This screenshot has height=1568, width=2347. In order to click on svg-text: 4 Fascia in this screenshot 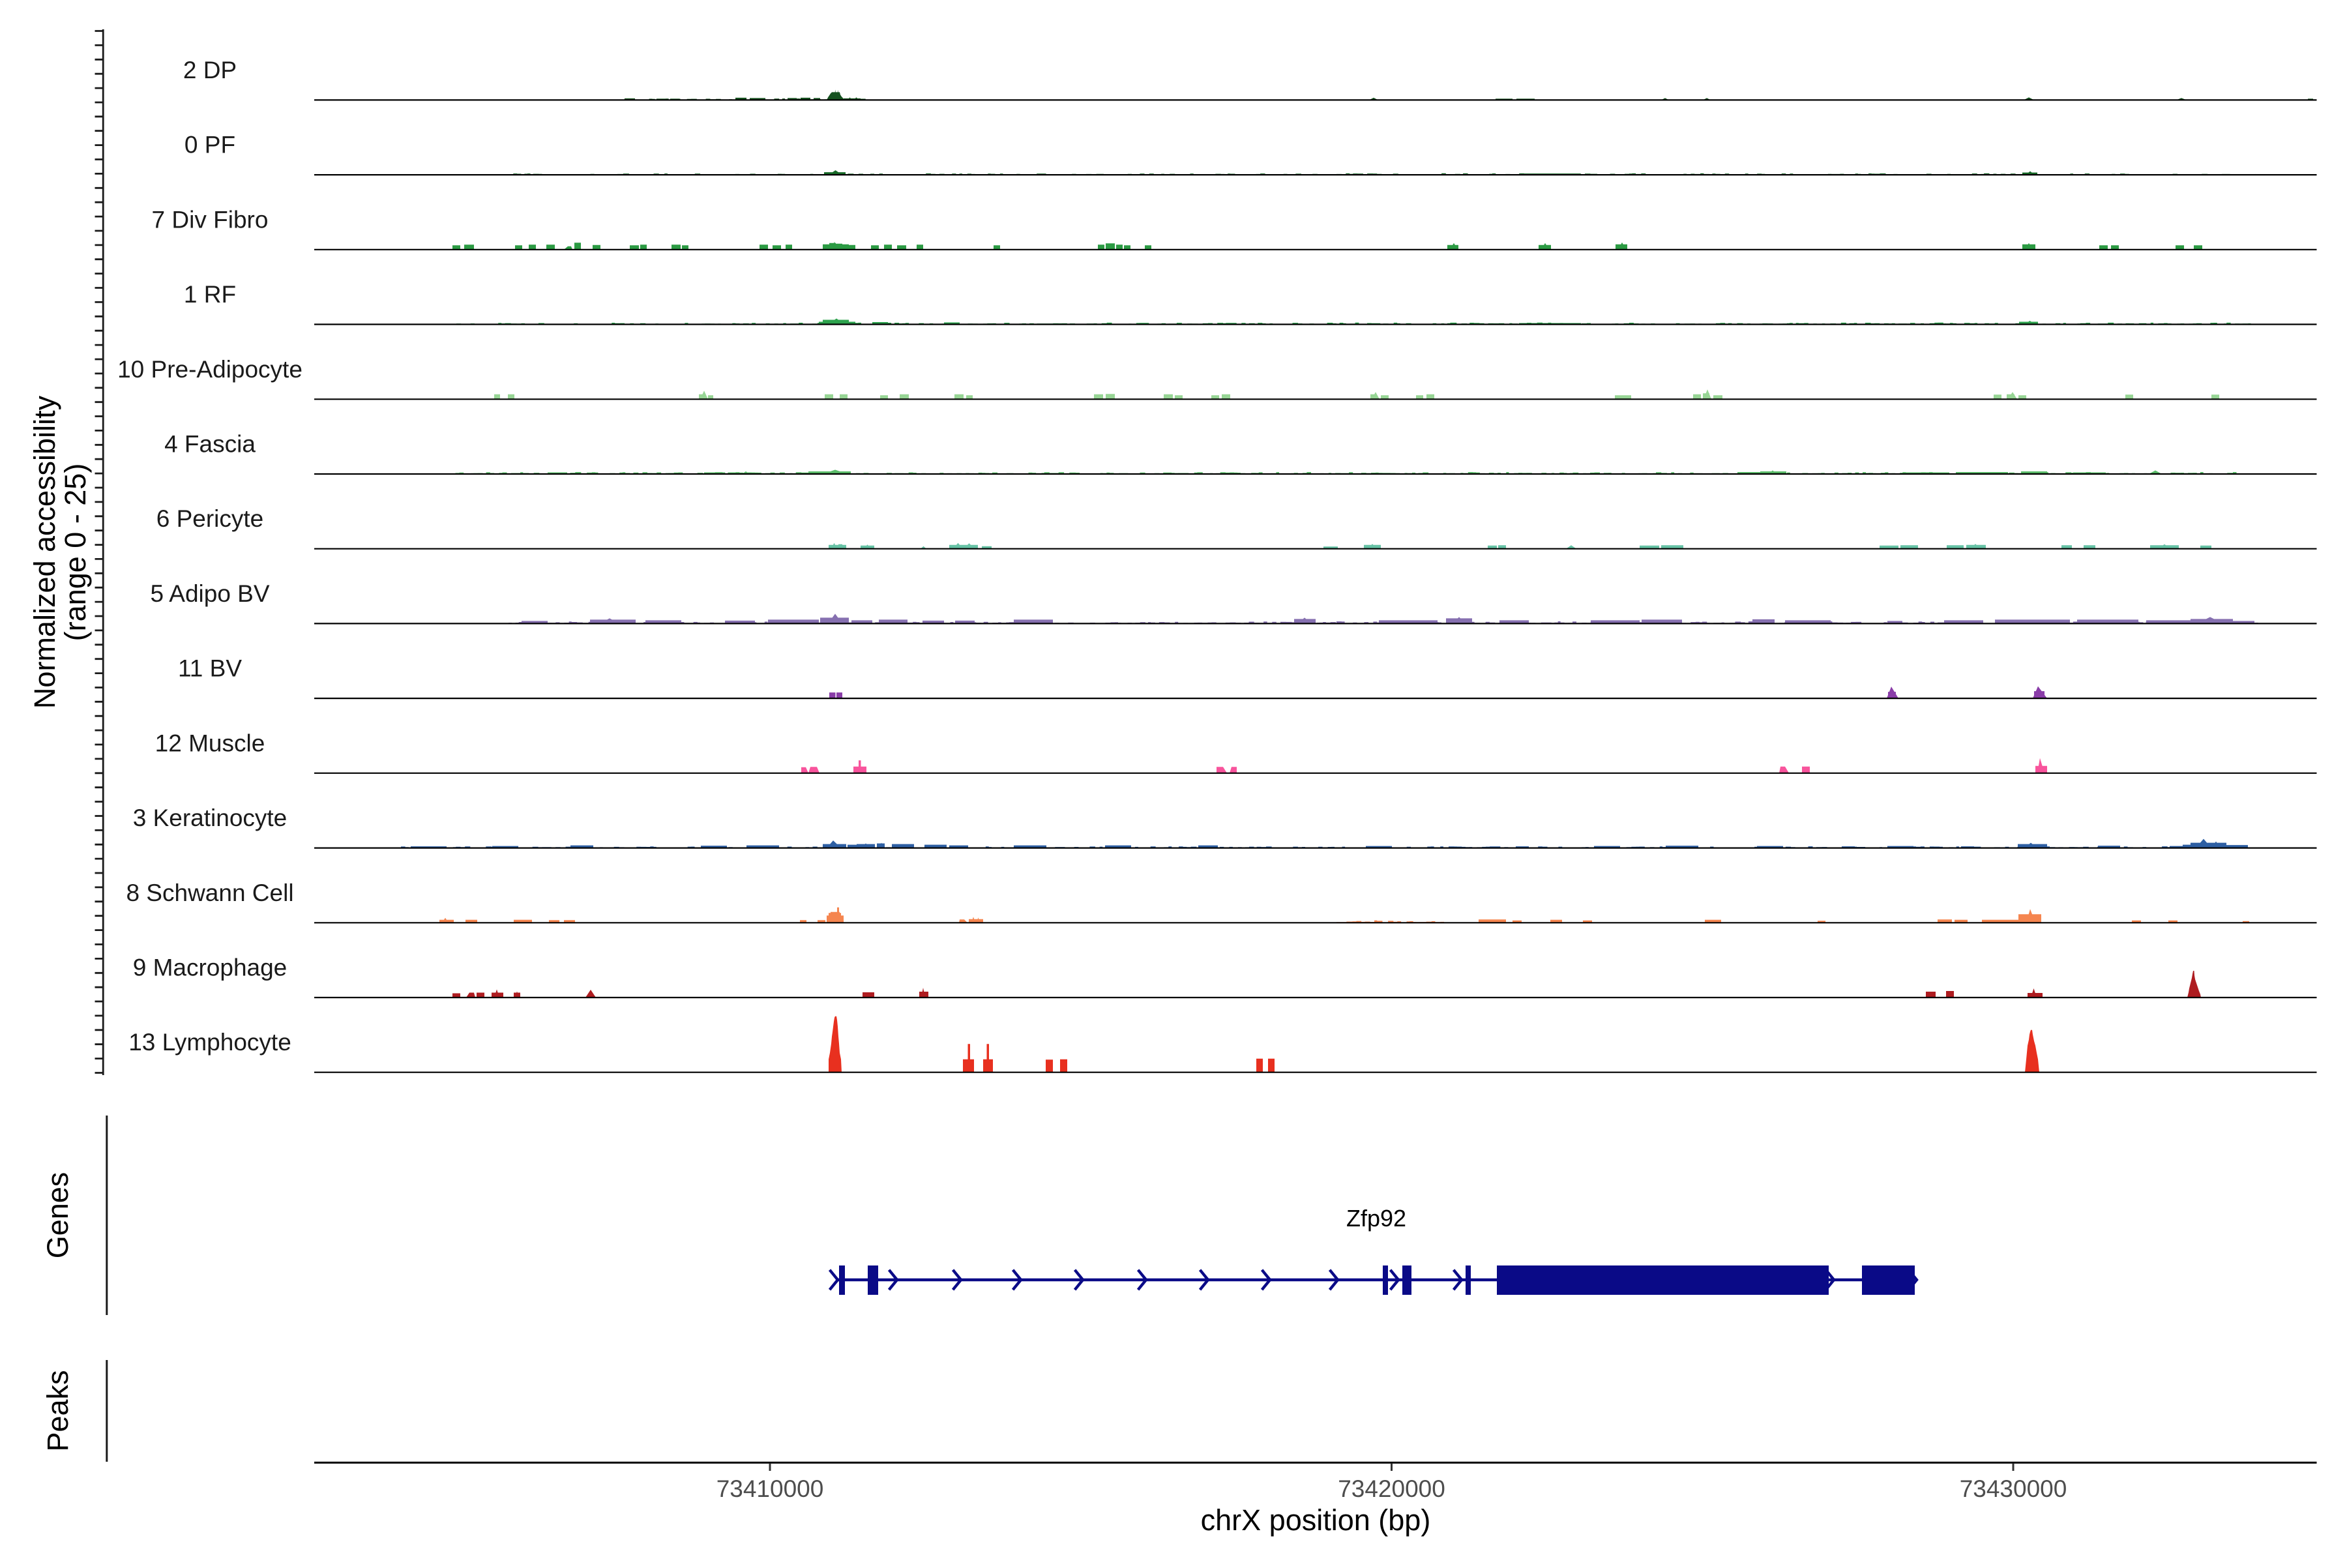, I will do `click(210, 444)`.